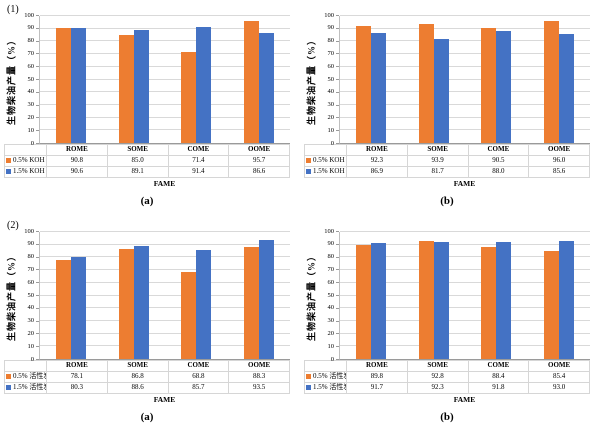  Describe the element at coordinates (29, 375) in the screenshot. I see `legend-label: 0.5% 活性炭` at that location.